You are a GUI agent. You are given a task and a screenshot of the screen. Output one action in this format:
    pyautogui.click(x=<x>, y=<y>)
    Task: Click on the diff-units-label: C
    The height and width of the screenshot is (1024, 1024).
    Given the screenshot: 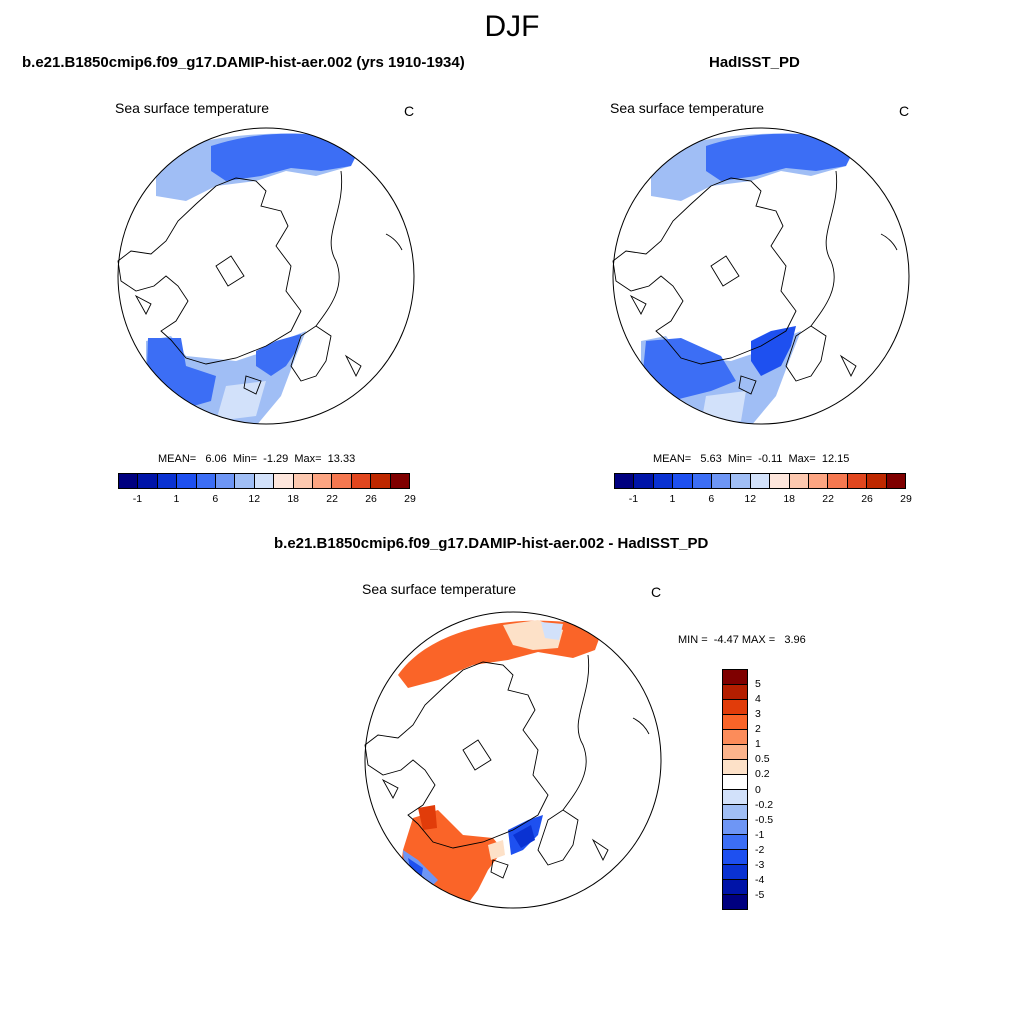 What is the action you would take?
    pyautogui.click(x=656, y=592)
    